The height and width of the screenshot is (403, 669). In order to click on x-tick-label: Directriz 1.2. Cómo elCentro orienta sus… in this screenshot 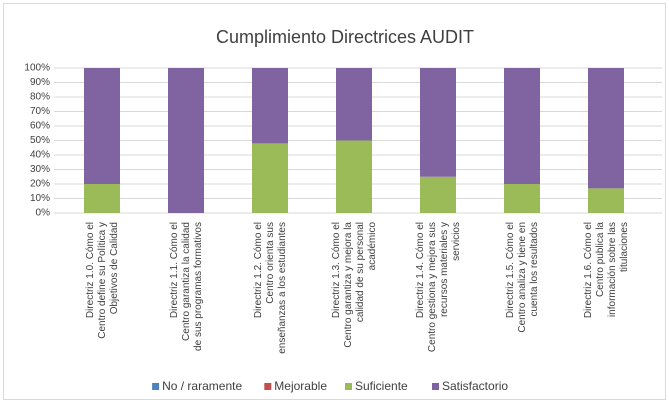, I will do `click(270, 288)`.